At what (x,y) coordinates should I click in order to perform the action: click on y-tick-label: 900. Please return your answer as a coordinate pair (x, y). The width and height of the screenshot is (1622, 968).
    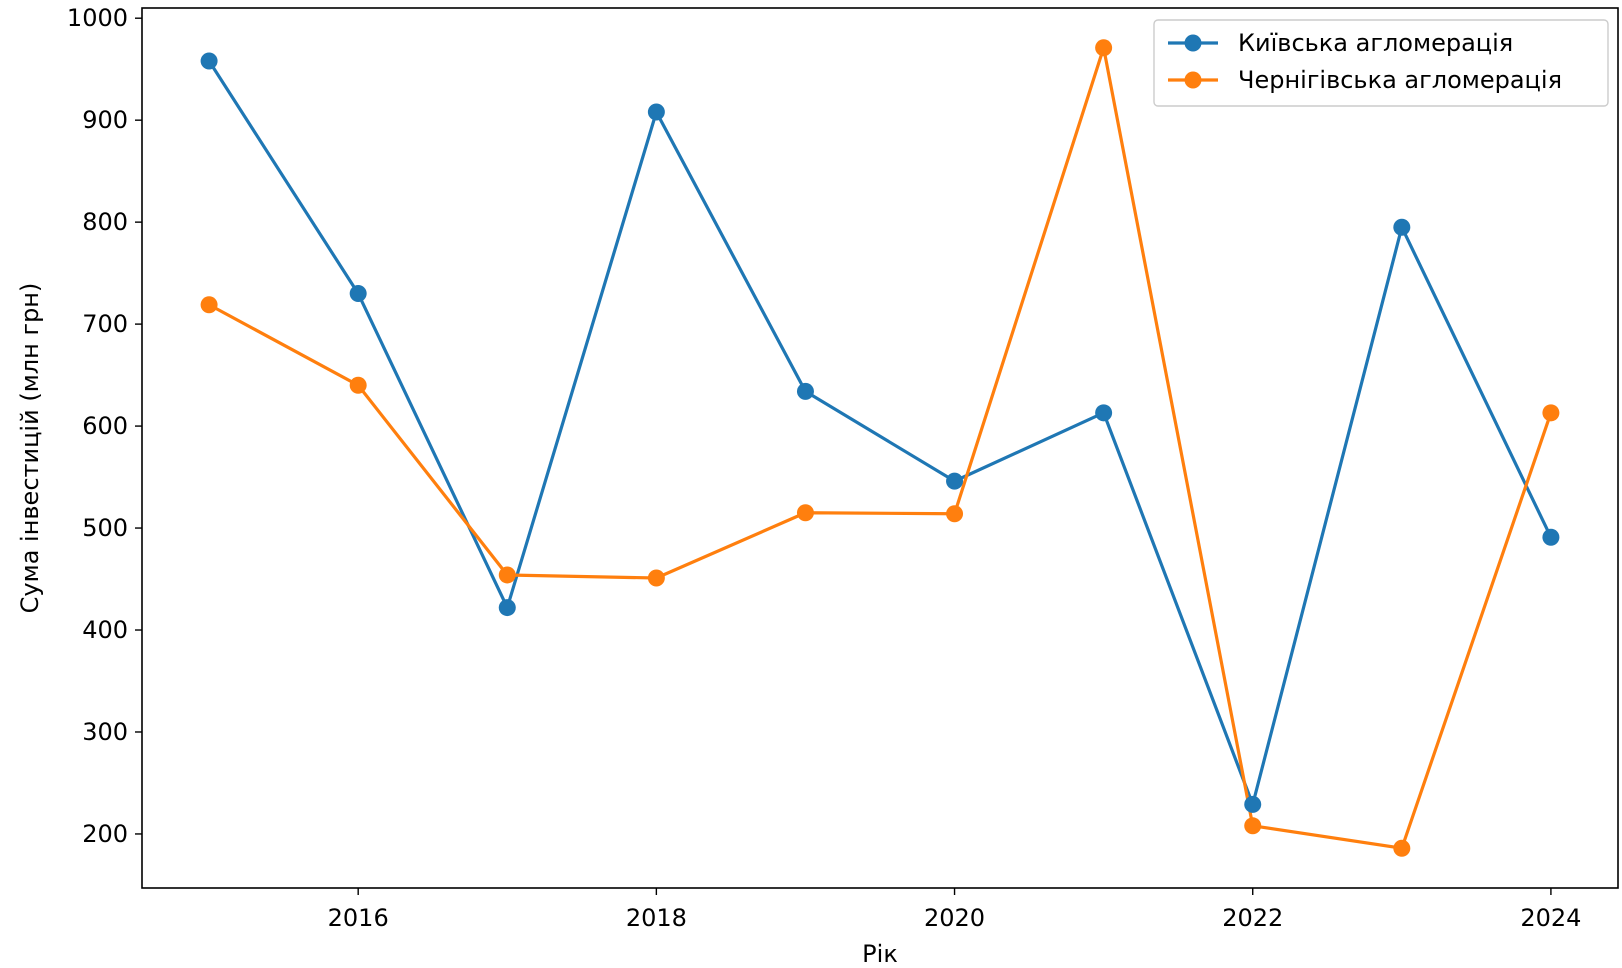
    Looking at the image, I should click on (105, 120).